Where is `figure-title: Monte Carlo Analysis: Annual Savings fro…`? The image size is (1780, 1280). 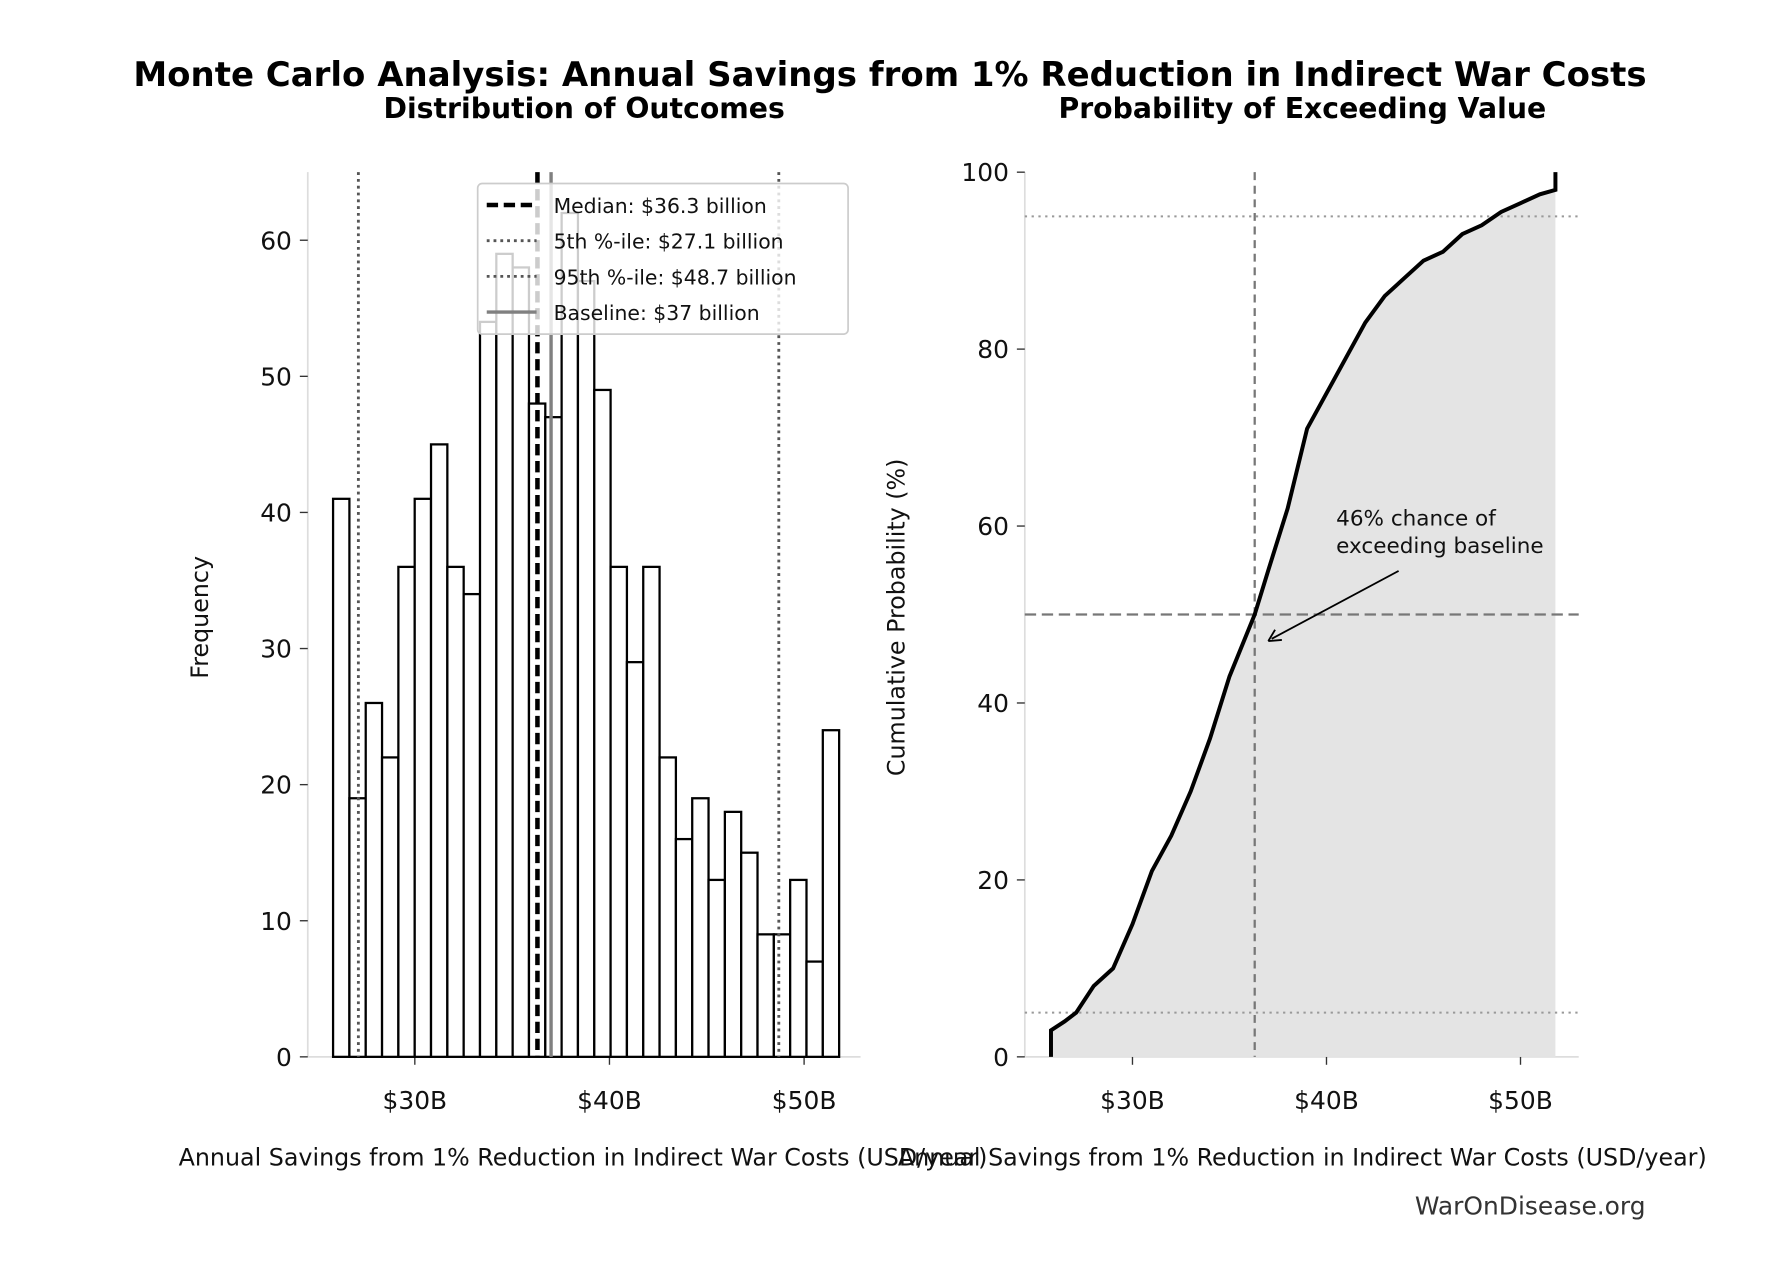
figure-title: Monte Carlo Analysis: Annual Savings fro… is located at coordinates (889, 75).